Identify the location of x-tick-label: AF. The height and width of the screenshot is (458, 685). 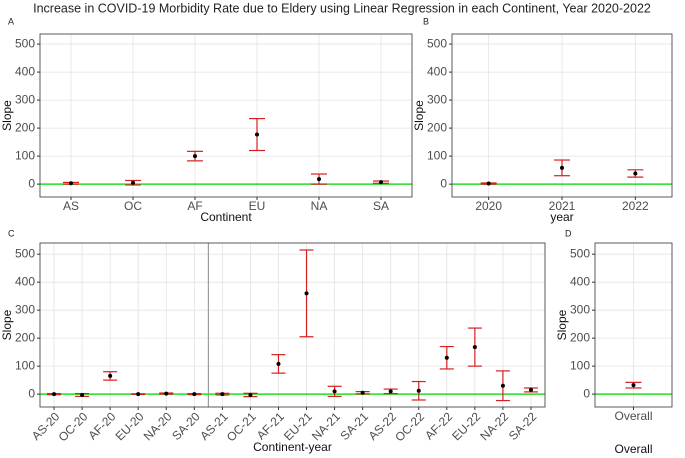
(194, 206).